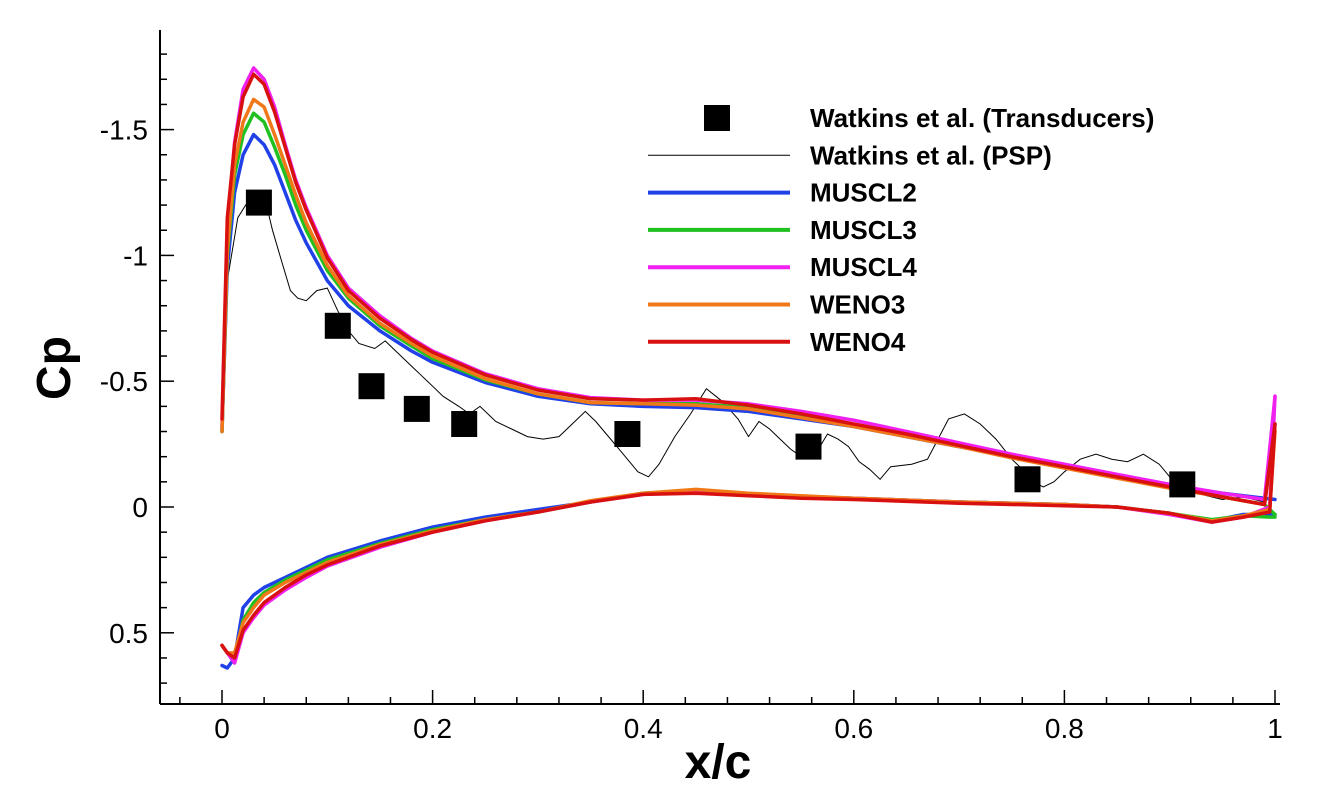 The width and height of the screenshot is (1319, 790). Describe the element at coordinates (858, 342) in the screenshot. I see `legend-weno4-label: WENO4` at that location.